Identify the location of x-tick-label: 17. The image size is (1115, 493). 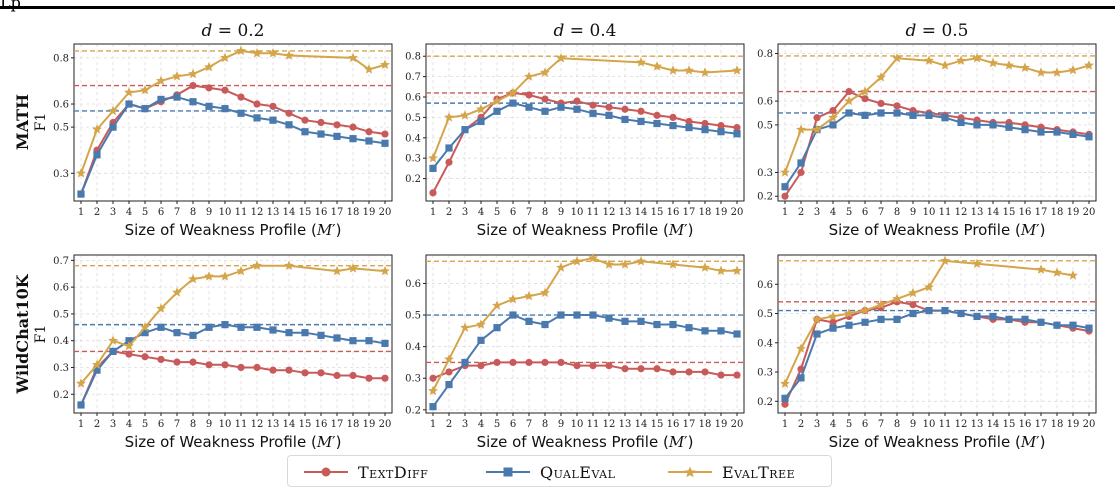
(689, 212).